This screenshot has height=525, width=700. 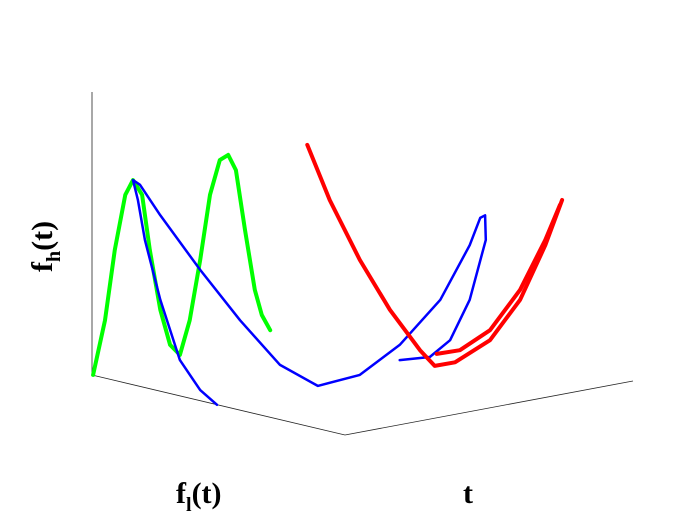 What do you see at coordinates (54, 256) in the screenshot?
I see `z-label-sub: h` at bounding box center [54, 256].